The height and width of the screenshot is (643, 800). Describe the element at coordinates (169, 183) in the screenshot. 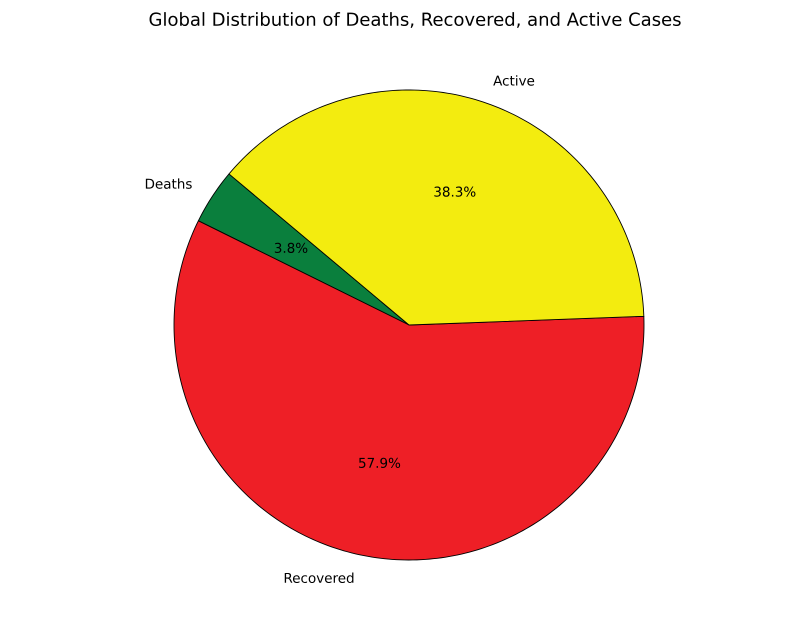

I see `slice-label: Deaths` at that location.